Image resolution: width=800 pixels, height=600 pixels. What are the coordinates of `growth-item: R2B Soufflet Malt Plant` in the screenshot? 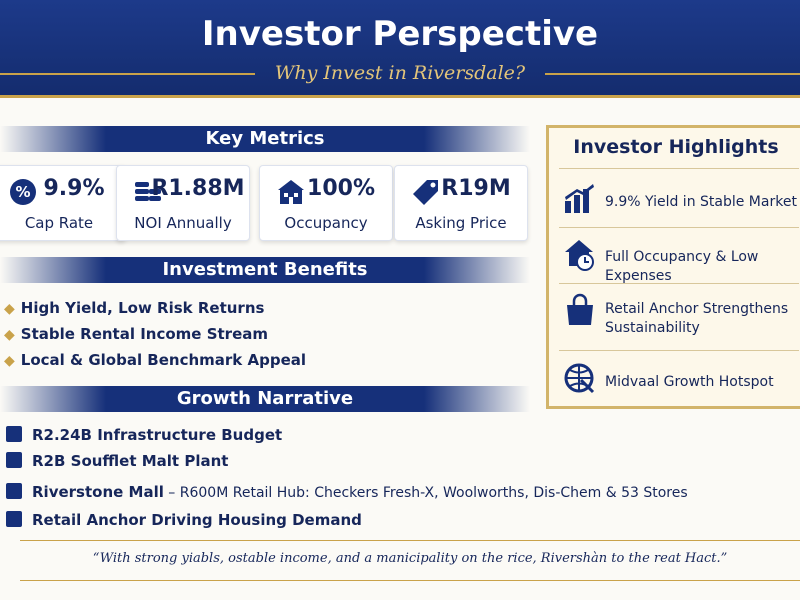 It's located at (117, 461).